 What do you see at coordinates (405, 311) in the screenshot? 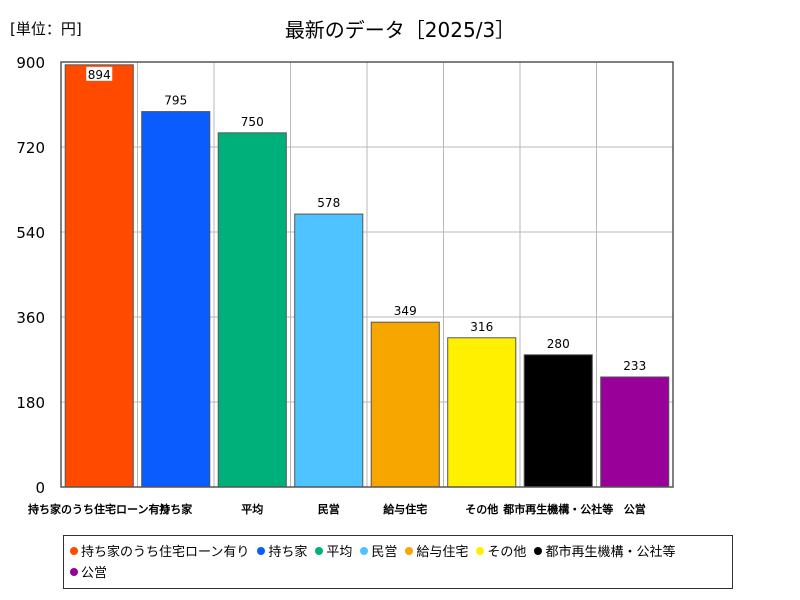
I see `value-label: 349` at bounding box center [405, 311].